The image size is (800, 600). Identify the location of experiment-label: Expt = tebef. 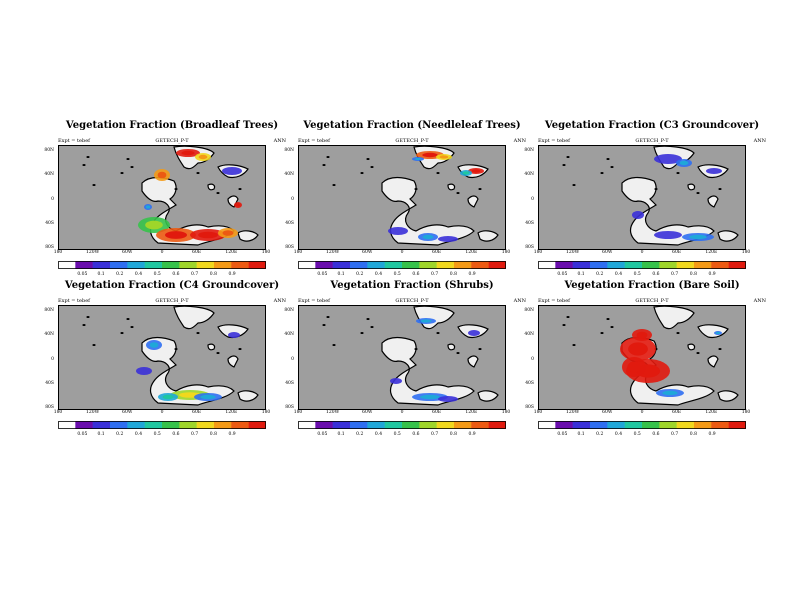
(314, 141).